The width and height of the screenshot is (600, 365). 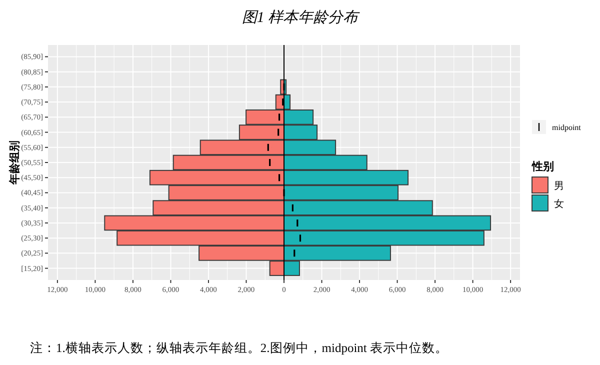 What do you see at coordinates (542, 166) in the screenshot?
I see `legend-title: 性别` at bounding box center [542, 166].